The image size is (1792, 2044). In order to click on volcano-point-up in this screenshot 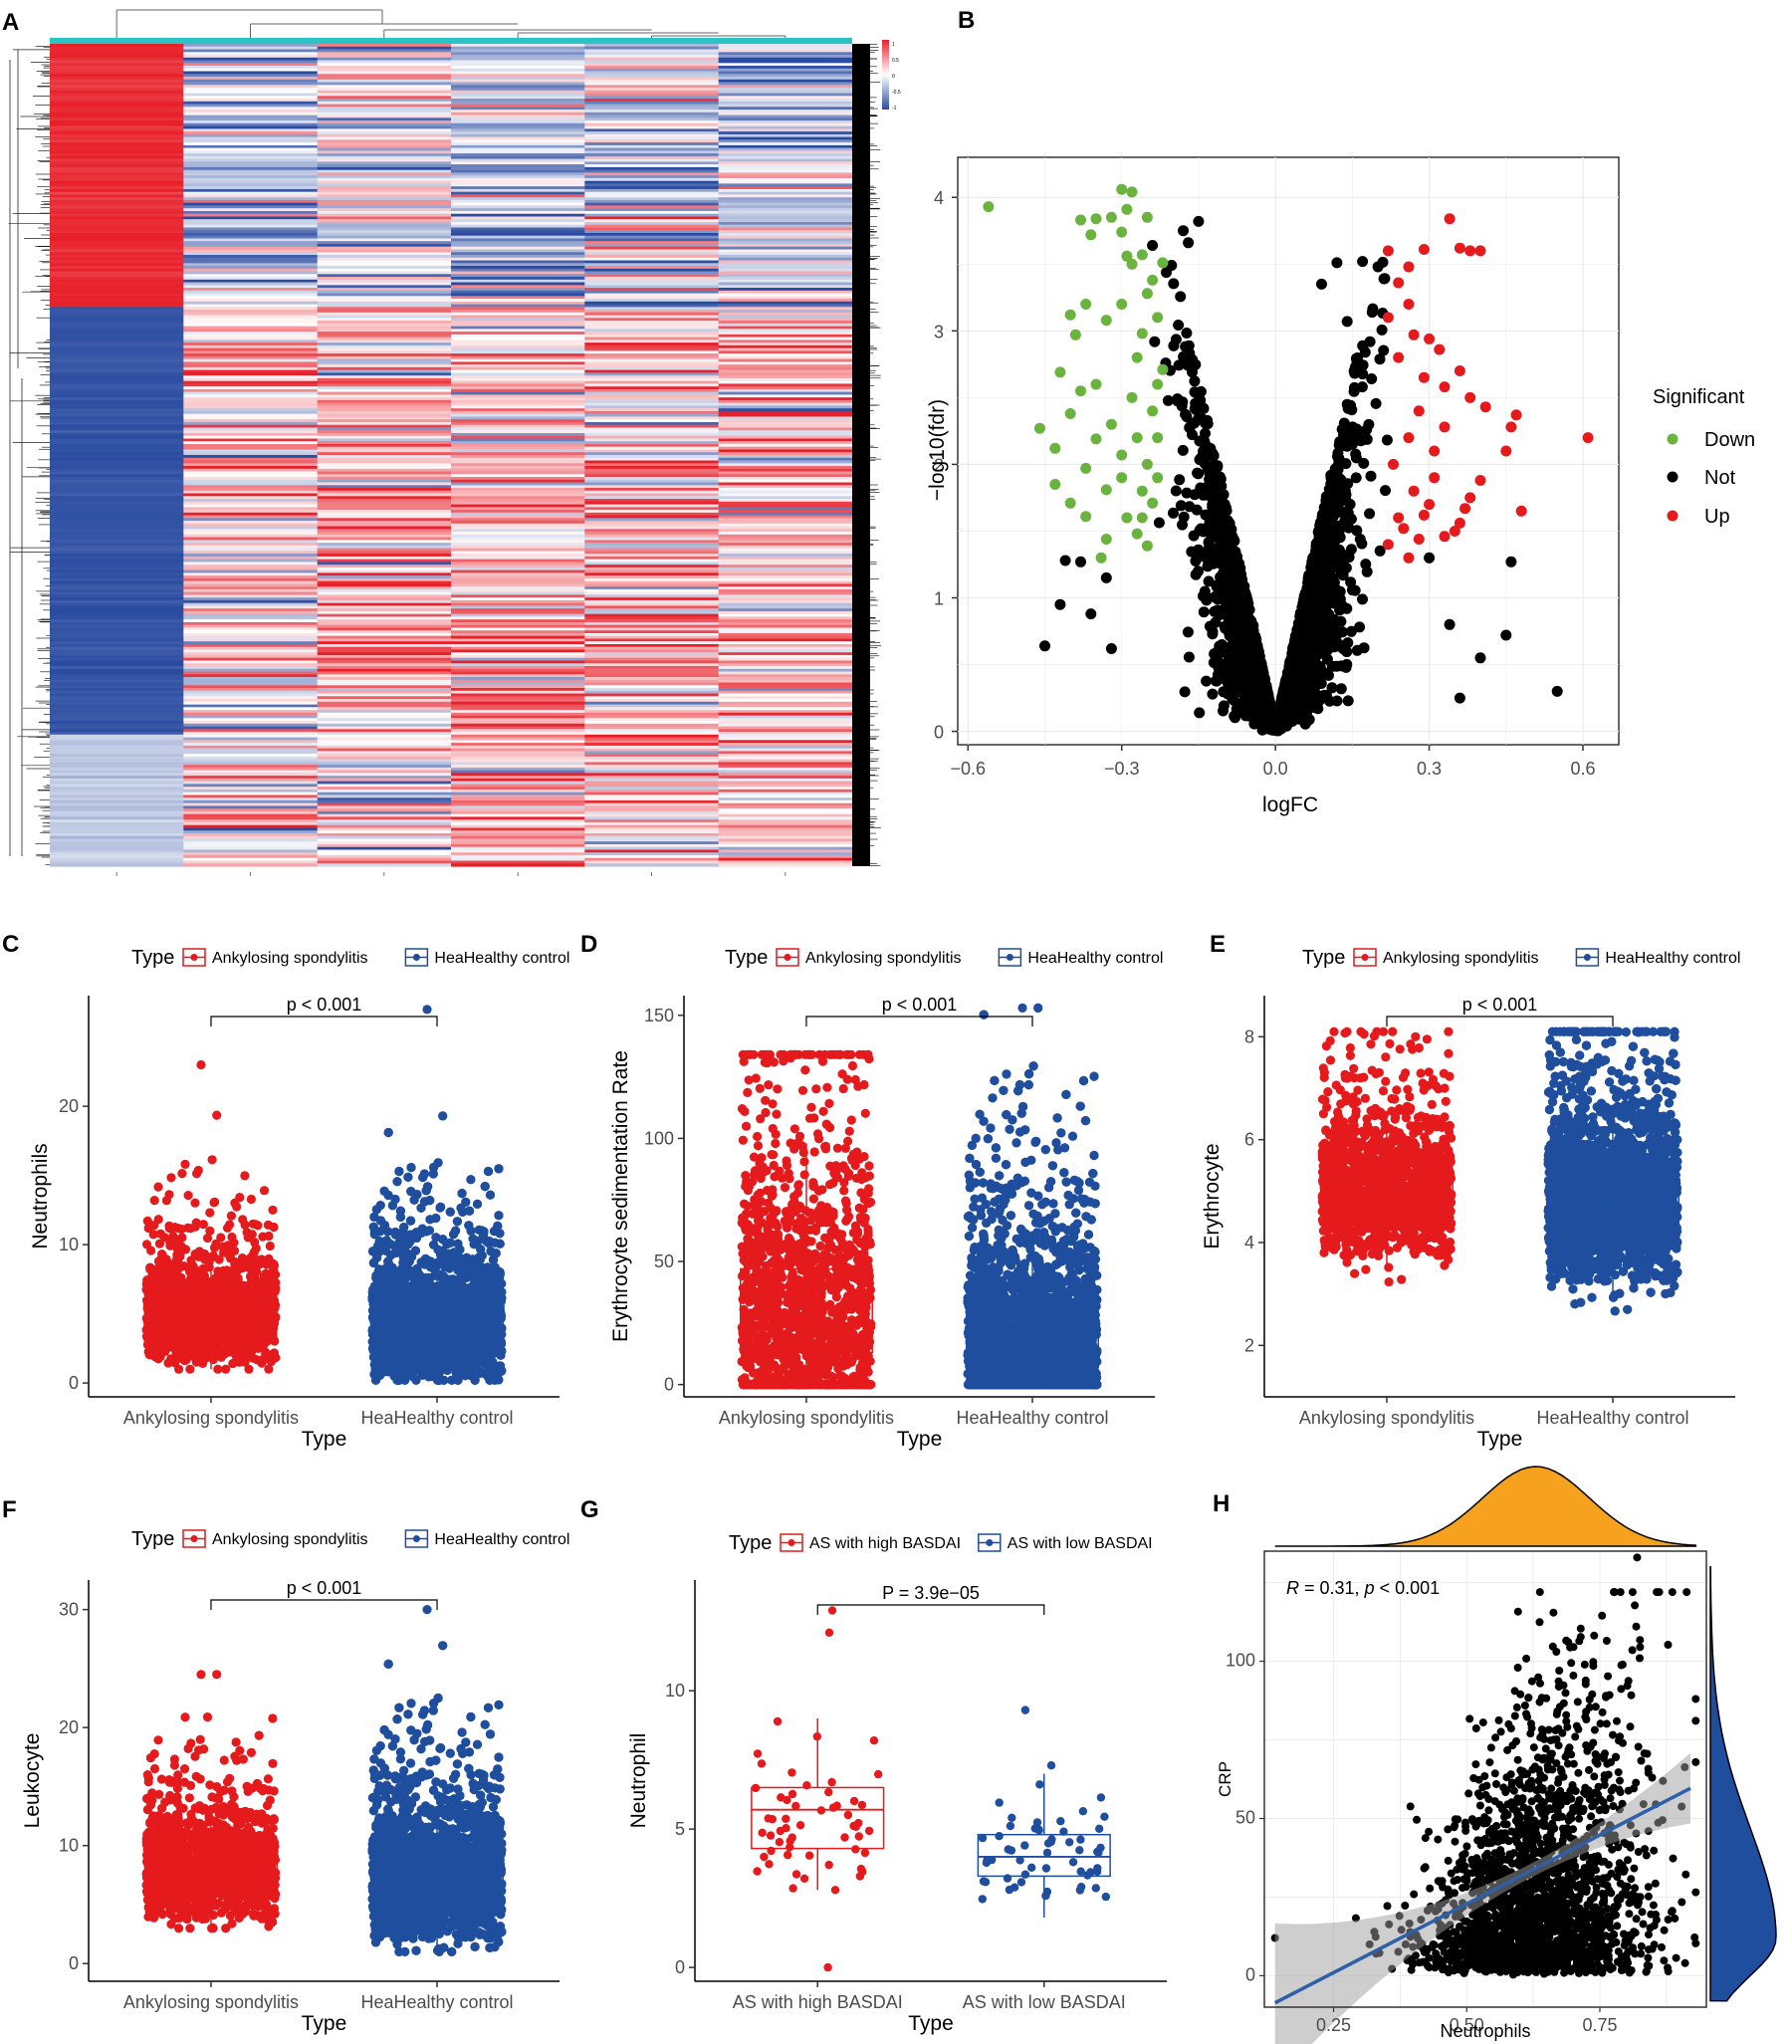, I will do `click(1445, 537)`.